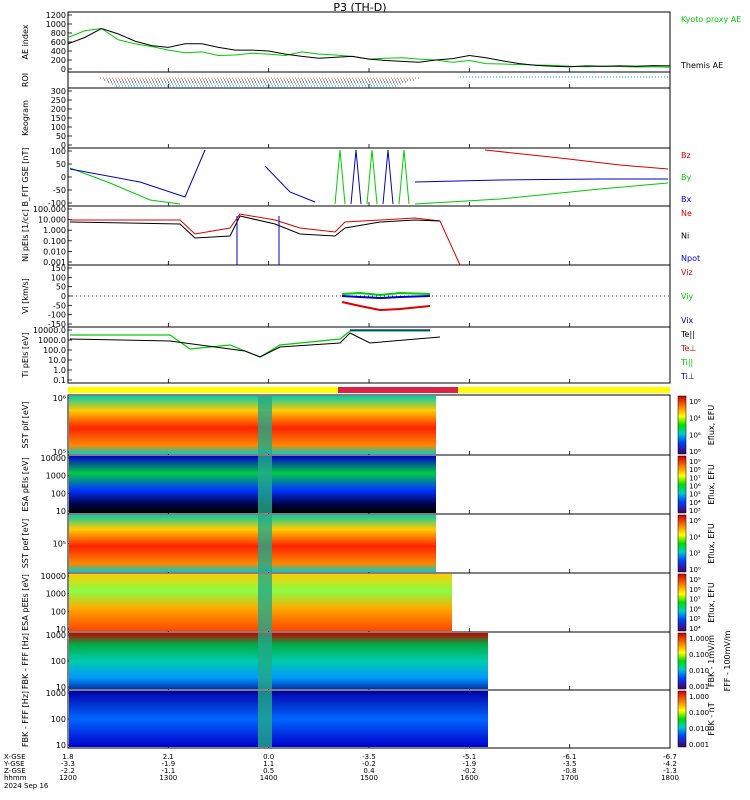 This screenshot has width=750, height=800. What do you see at coordinates (369, 118) in the screenshot?
I see `panel-frame-keogram` at bounding box center [369, 118].